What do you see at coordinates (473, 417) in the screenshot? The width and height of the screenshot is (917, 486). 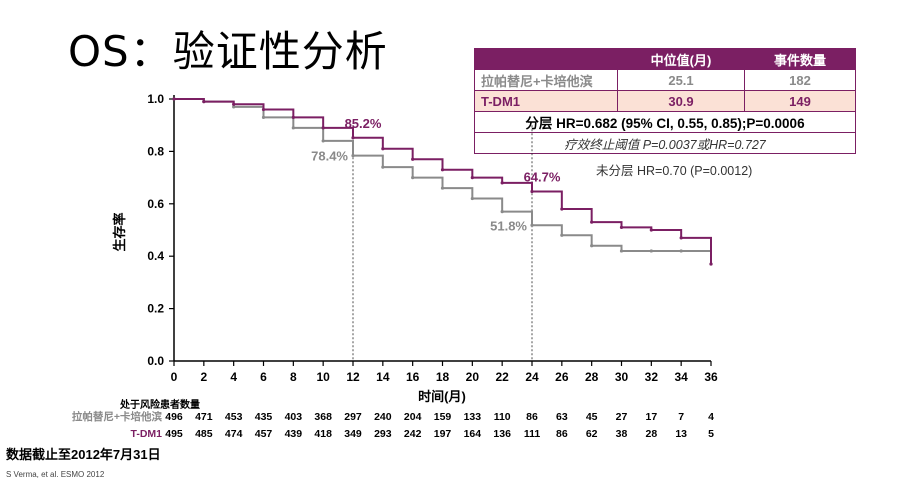 I see `risk-value: 133` at bounding box center [473, 417].